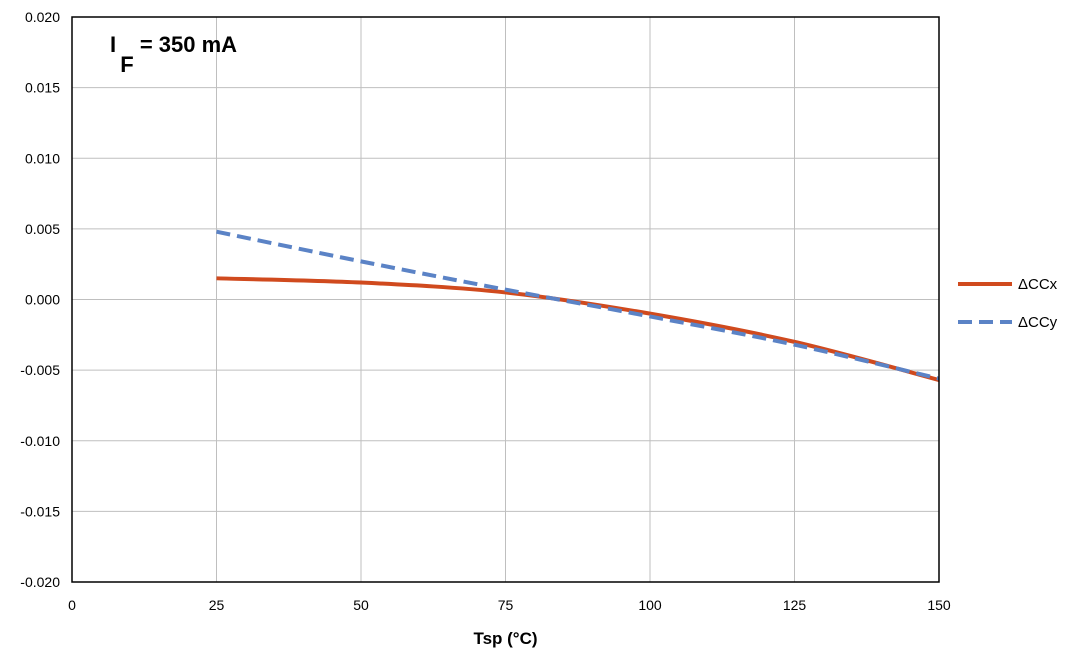  What do you see at coordinates (72, 605) in the screenshot?
I see `x-tick-label: 0` at bounding box center [72, 605].